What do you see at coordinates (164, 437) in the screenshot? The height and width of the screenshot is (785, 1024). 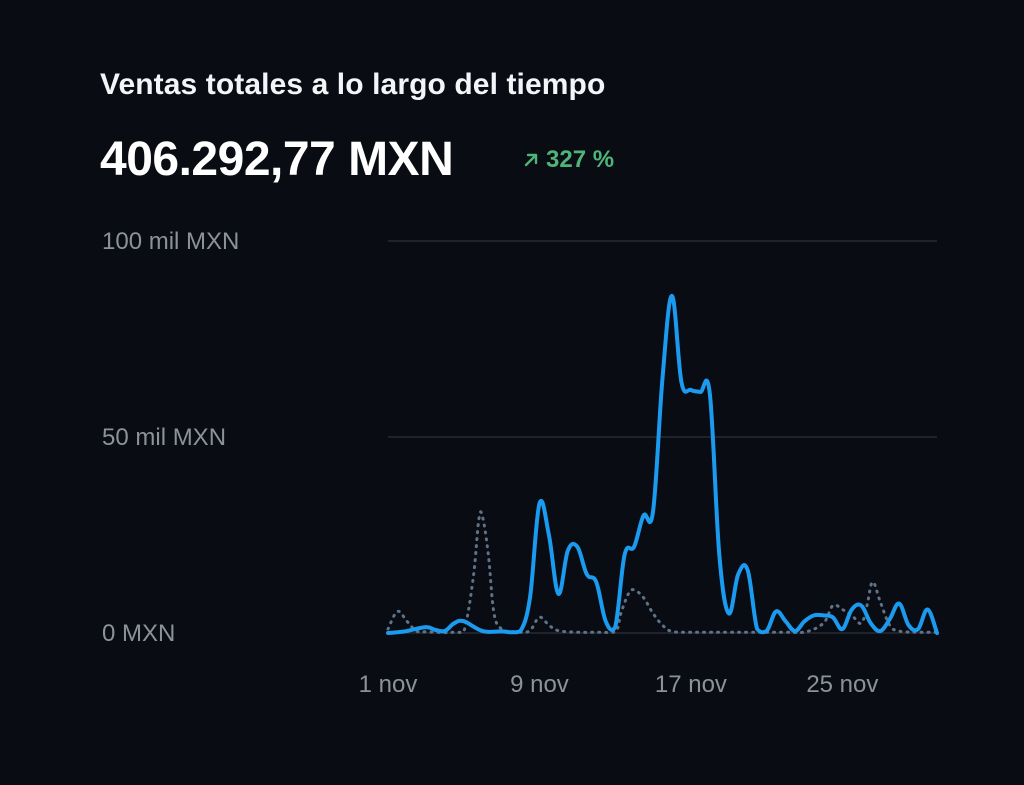 I see `y-tick-label: 50 mil MXN` at bounding box center [164, 437].